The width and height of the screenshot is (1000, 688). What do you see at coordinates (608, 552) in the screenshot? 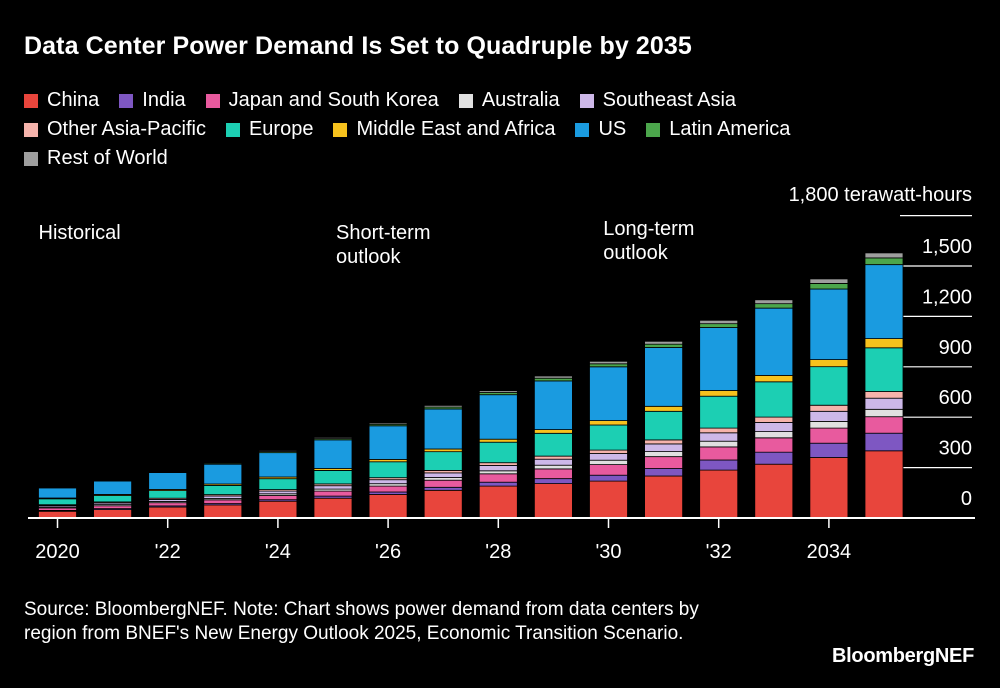
I see `x-tick-label: '30` at bounding box center [608, 552].